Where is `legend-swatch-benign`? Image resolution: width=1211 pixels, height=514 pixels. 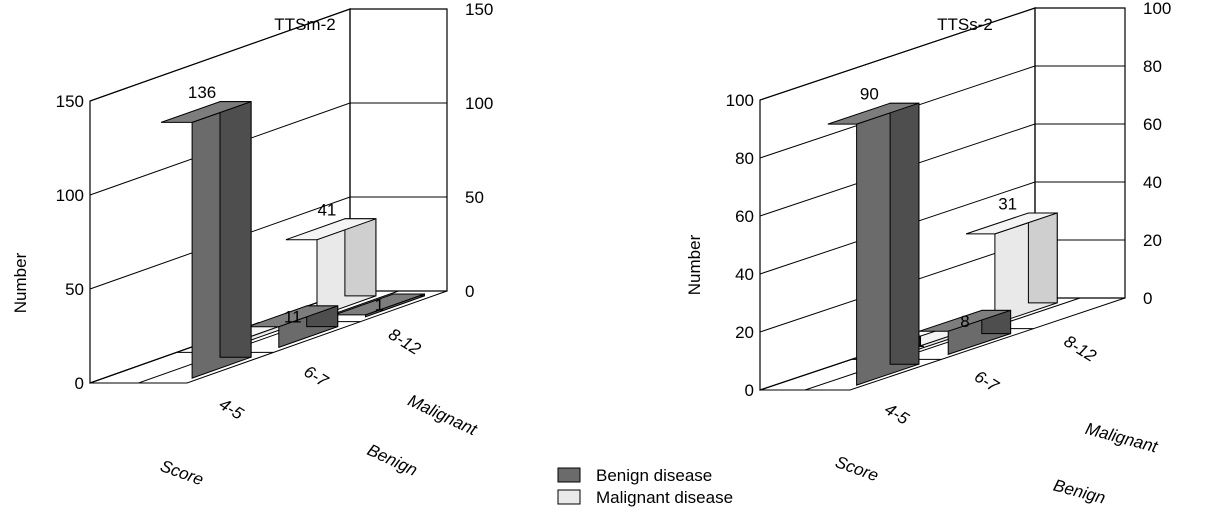
legend-swatch-benign is located at coordinates (569, 475).